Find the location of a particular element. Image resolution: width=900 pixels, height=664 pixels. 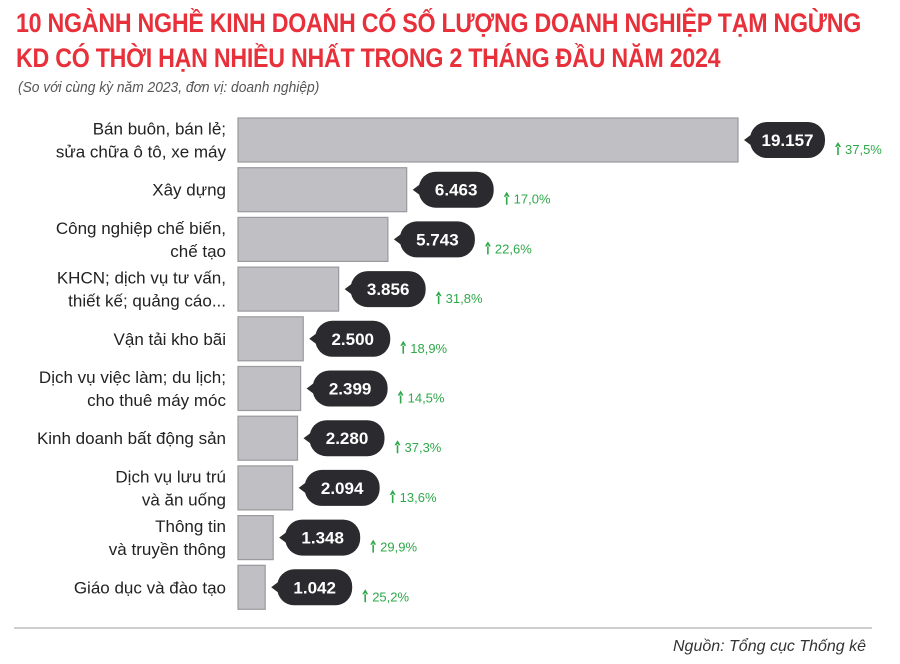

category-label: Bán buôn, bán lẻ; is located at coordinates (159, 129).